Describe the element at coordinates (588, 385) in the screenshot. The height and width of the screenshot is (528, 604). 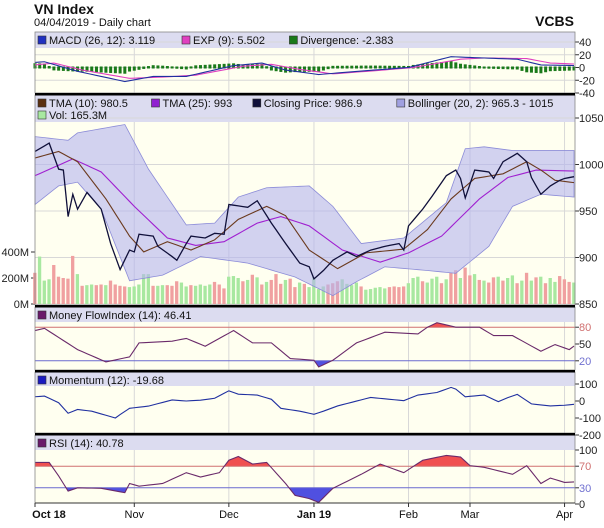
I see `momentum-y-tick-label: 100` at that location.